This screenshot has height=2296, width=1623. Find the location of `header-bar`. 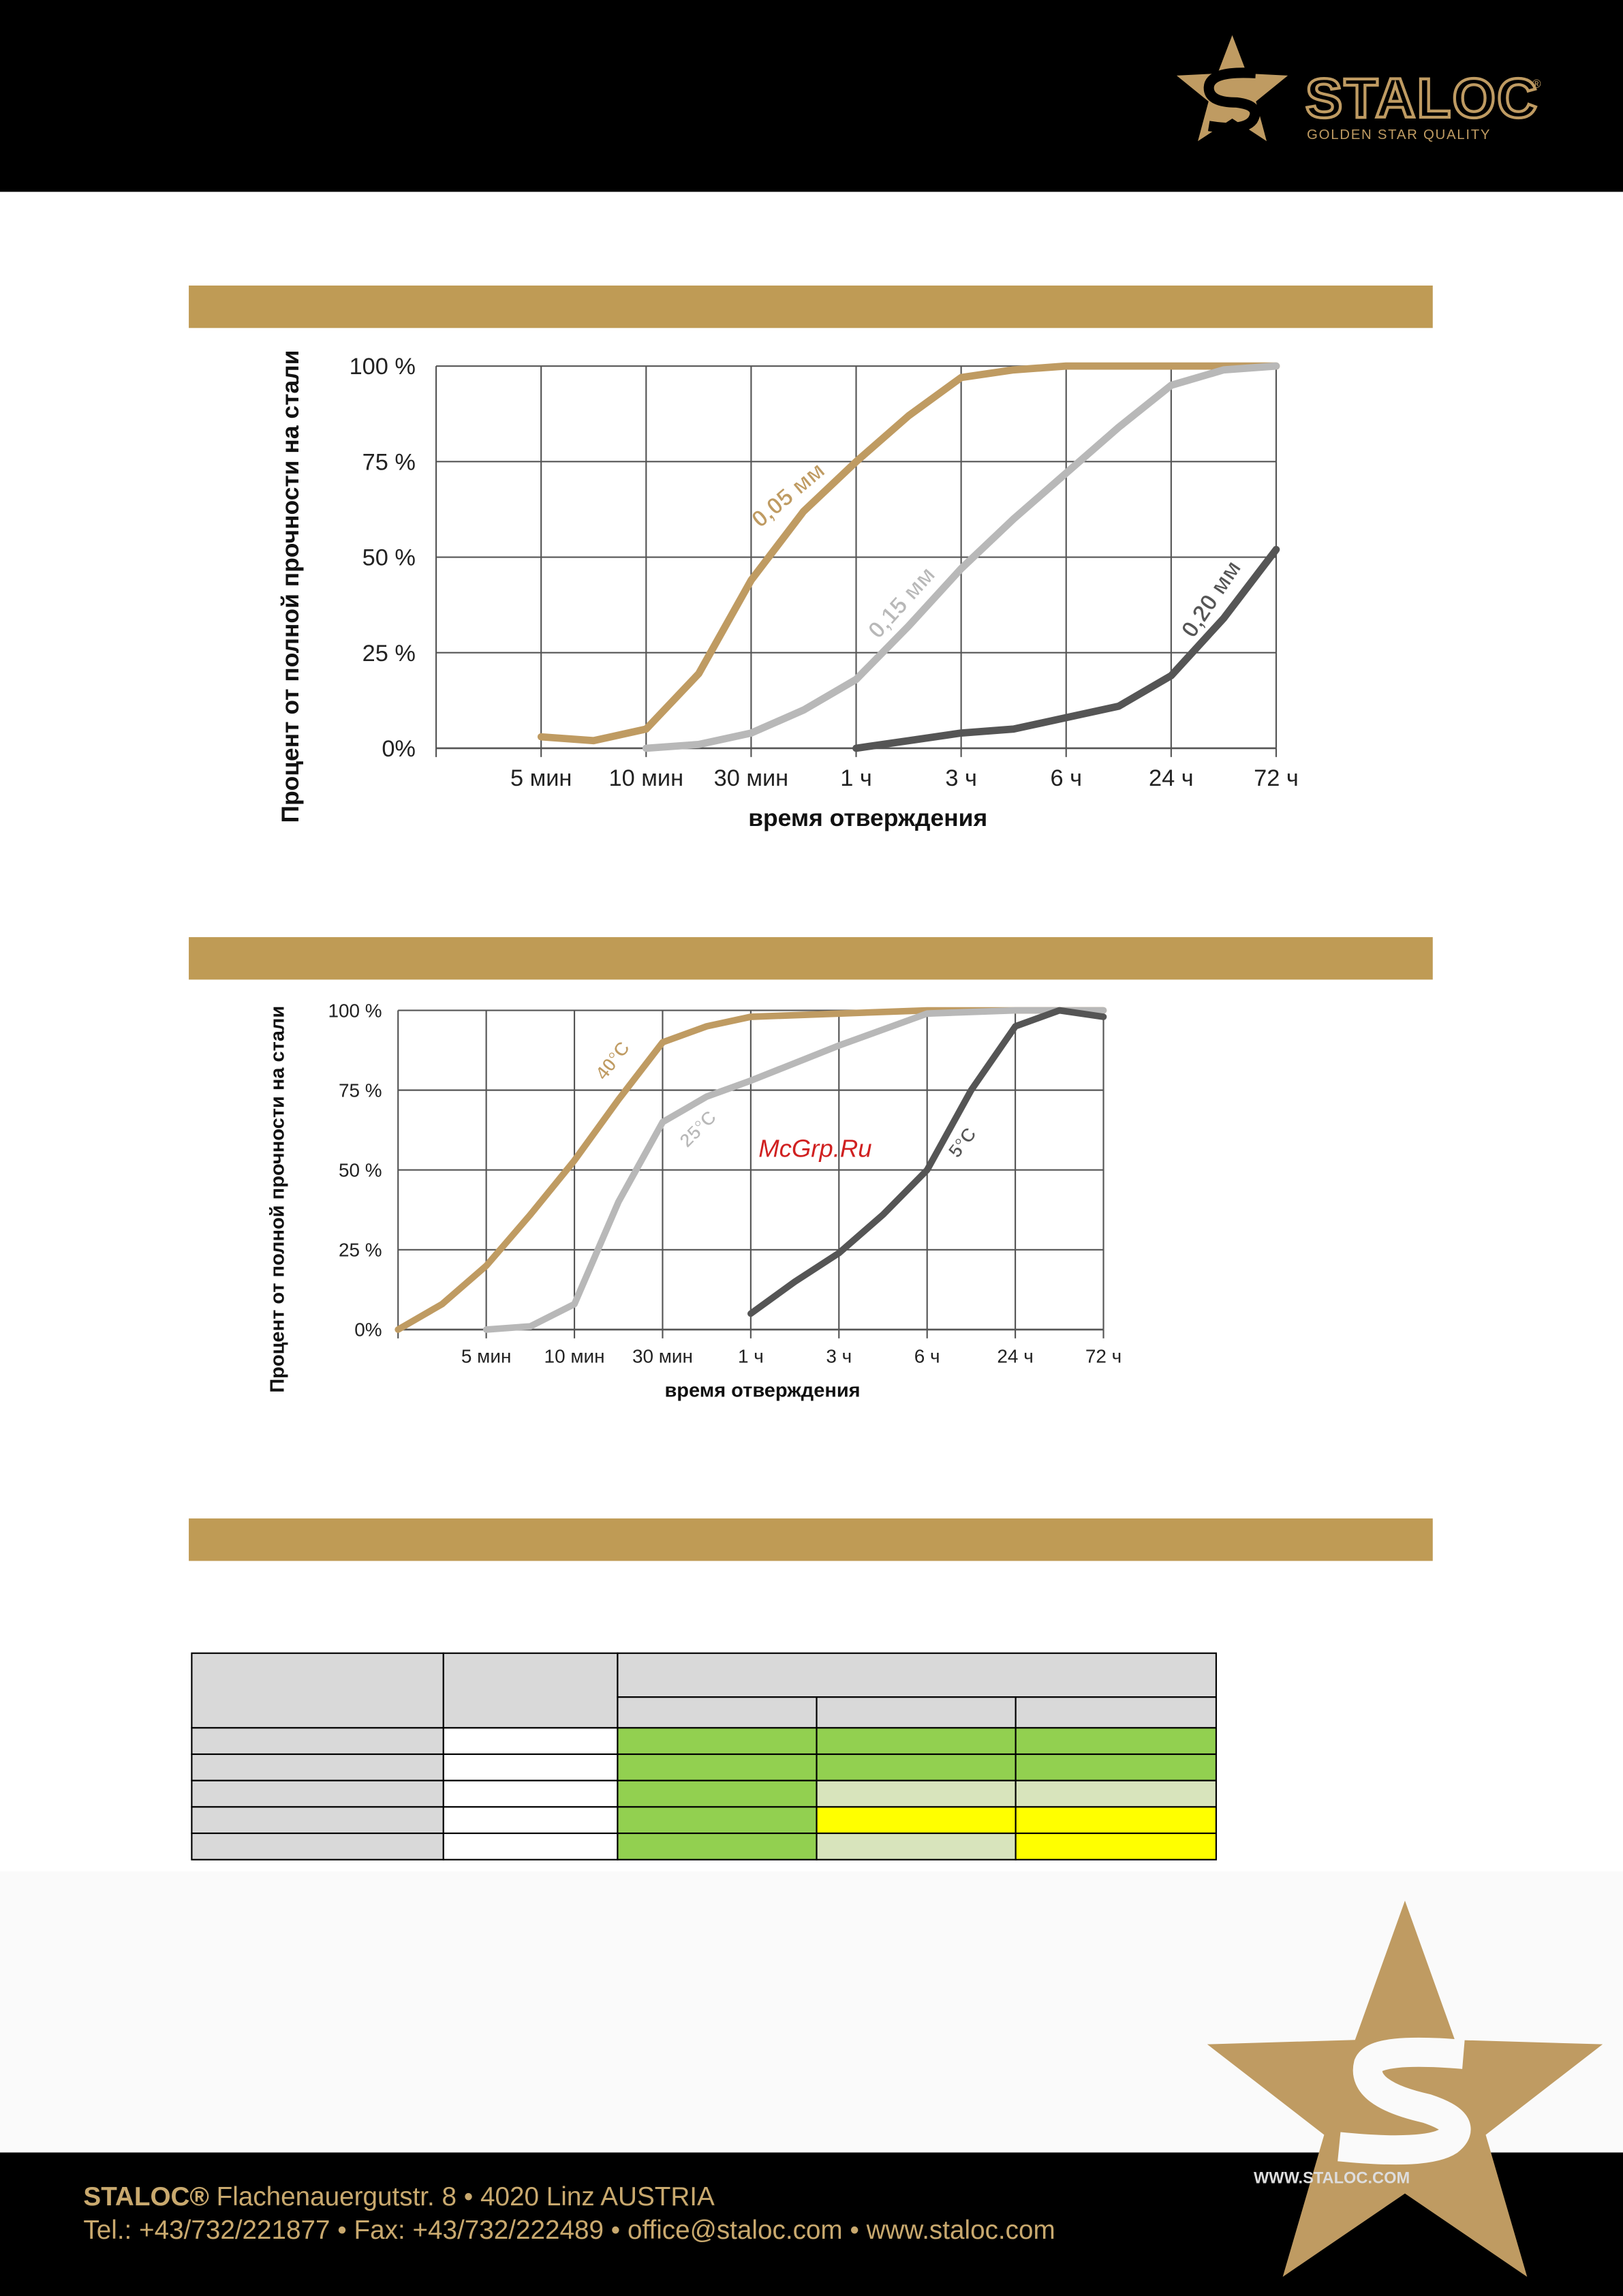

header-bar is located at coordinates (811, 96).